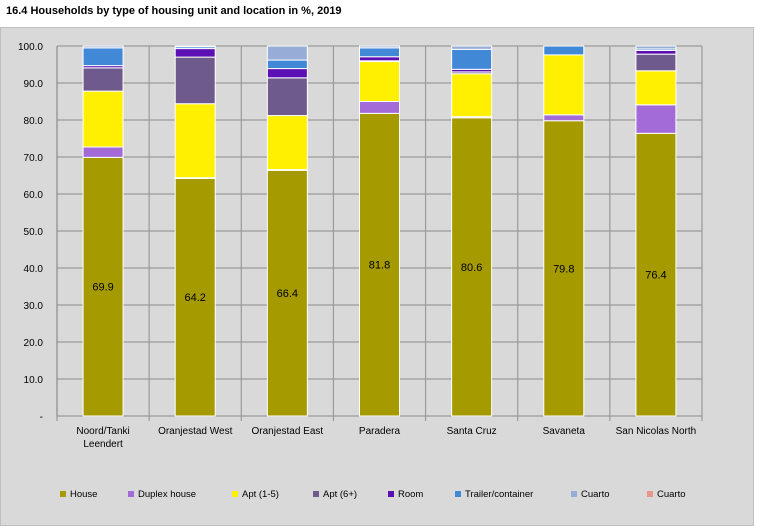  I want to click on data-label: 66.4, so click(287, 294).